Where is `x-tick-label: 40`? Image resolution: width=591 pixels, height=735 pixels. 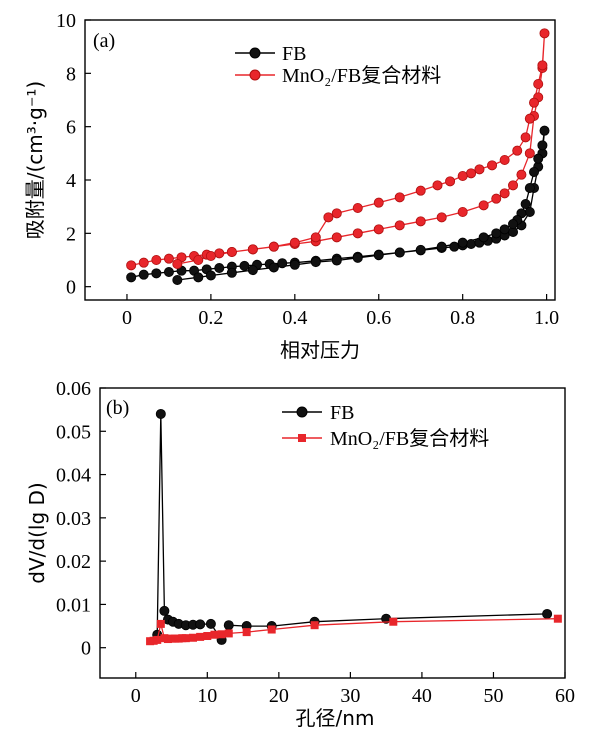 x-tick-label: 40 is located at coordinates (422, 696).